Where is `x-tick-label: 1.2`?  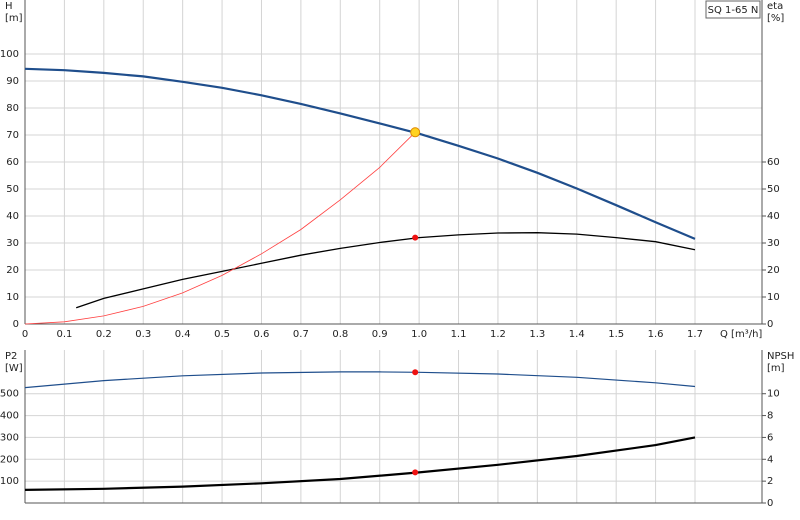
x-tick-label: 1.2 is located at coordinates (498, 334).